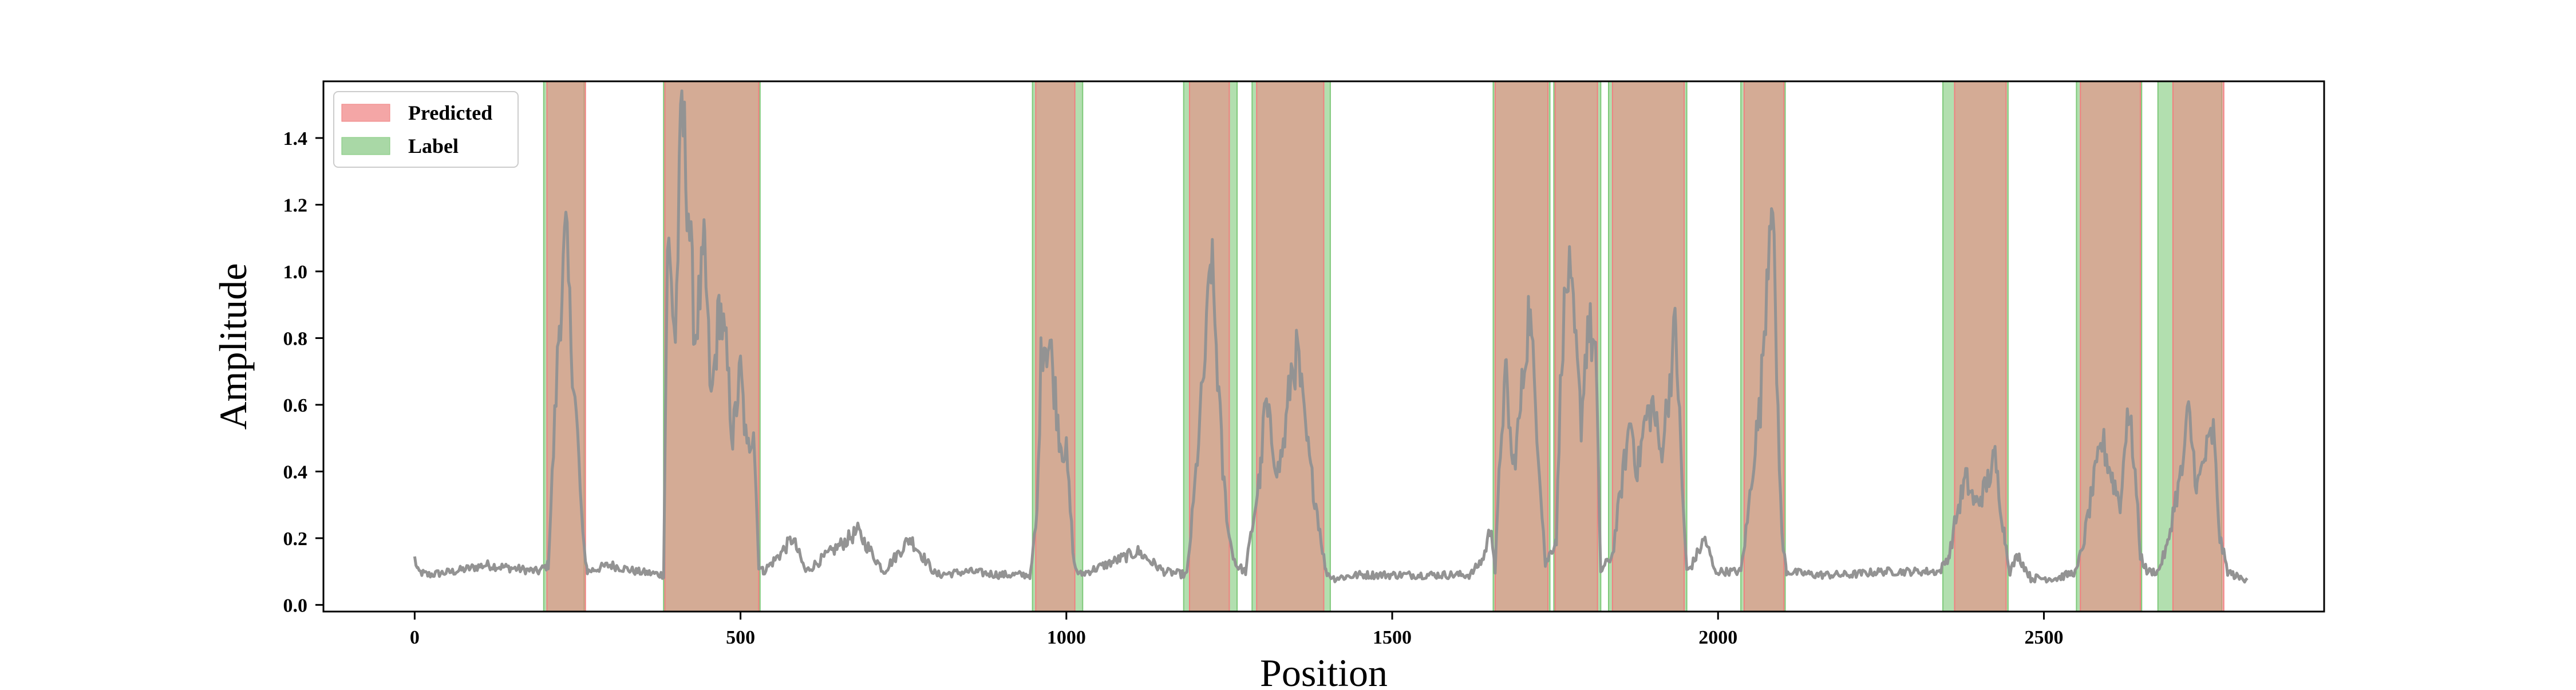 The width and height of the screenshot is (2576, 690). I want to click on x-tick-label: 2000, so click(1717, 637).